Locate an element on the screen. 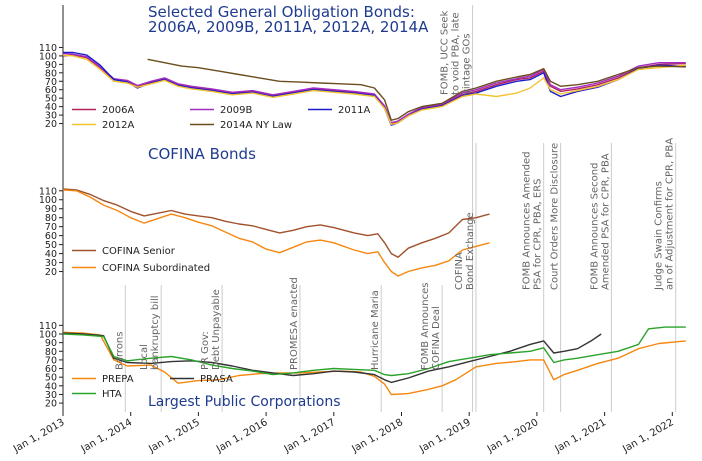 Image resolution: width=702 pixels, height=461 pixels. series-line-2014a-ny-law is located at coordinates (416, 89).